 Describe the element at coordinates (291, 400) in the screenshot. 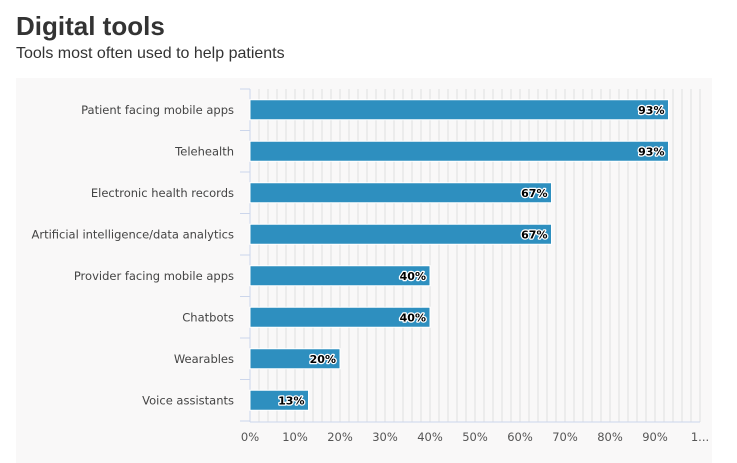

I see `data-label: 13%` at that location.